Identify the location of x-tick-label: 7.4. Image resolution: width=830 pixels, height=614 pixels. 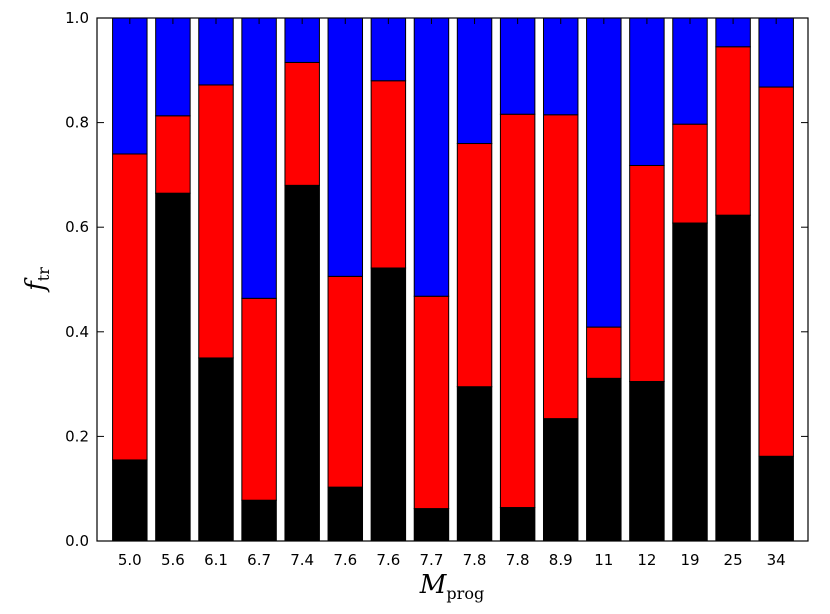
(302, 560).